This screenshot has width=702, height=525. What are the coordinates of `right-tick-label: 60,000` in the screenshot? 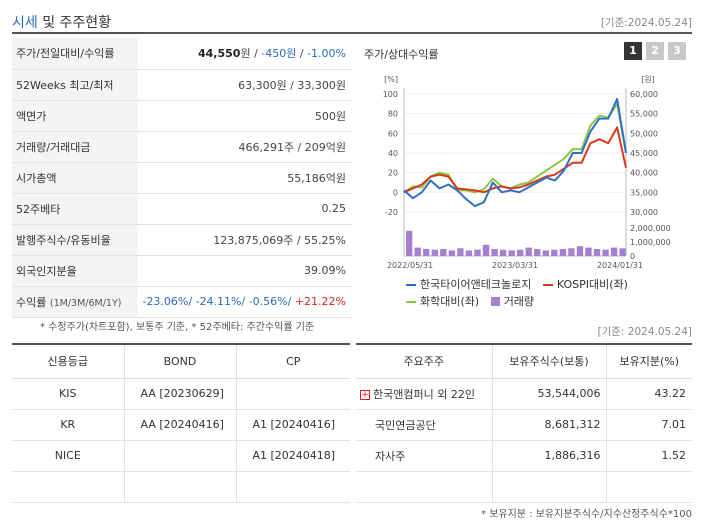 It's located at (644, 94).